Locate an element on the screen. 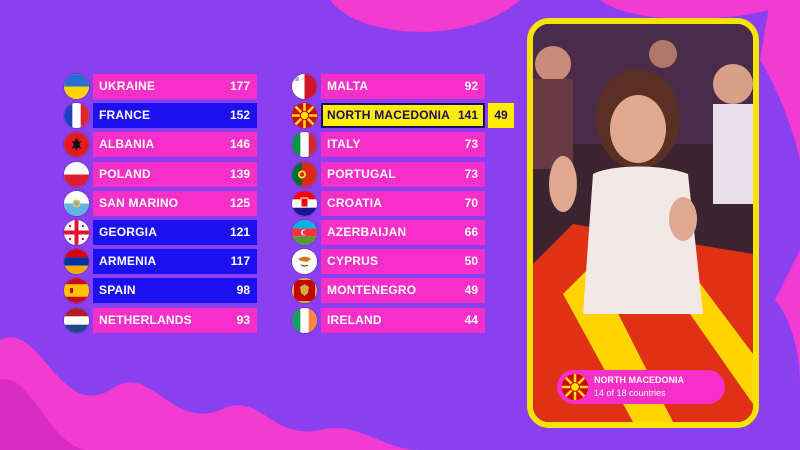 This screenshot has width=800, height=450. scoreboard-row: MALTA 92 is located at coordinates (387, 86).